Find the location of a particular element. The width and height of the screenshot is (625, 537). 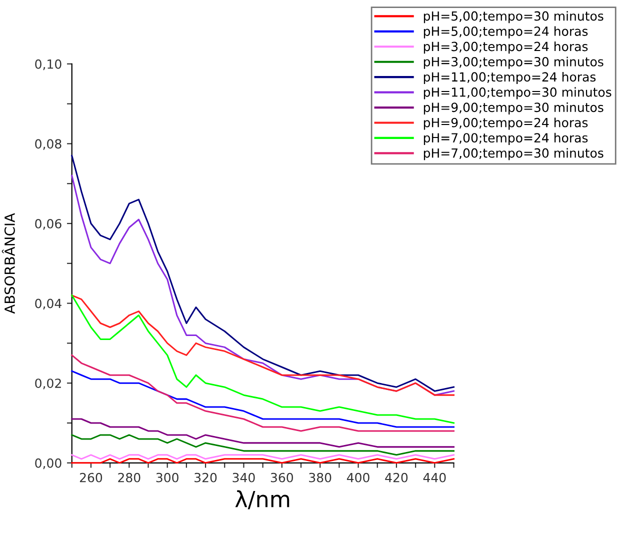

x-tick-label: 260 is located at coordinates (91, 477).